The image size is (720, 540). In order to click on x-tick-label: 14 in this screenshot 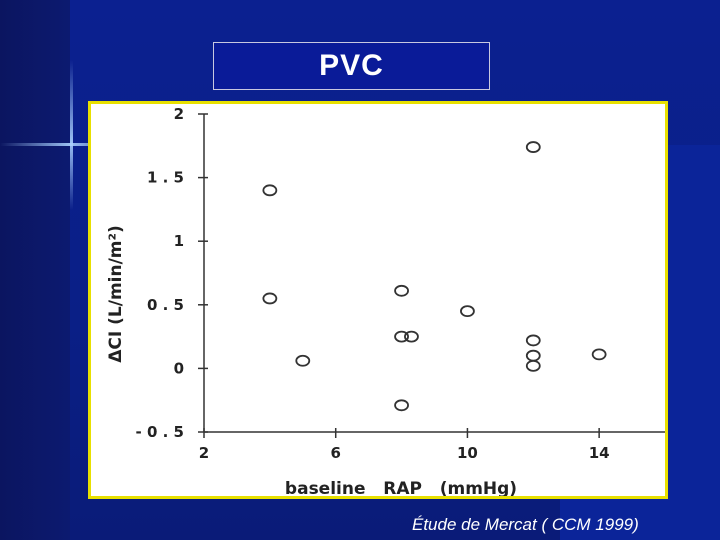, I will do `click(599, 453)`.